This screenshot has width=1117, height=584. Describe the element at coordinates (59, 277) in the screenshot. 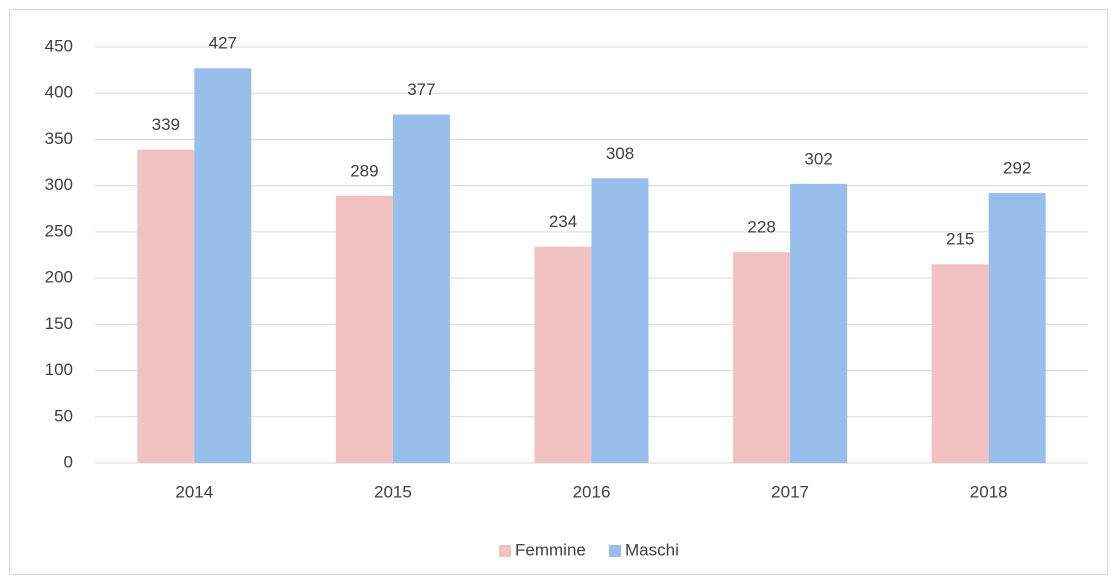

I see `y-tick-label: 200` at that location.